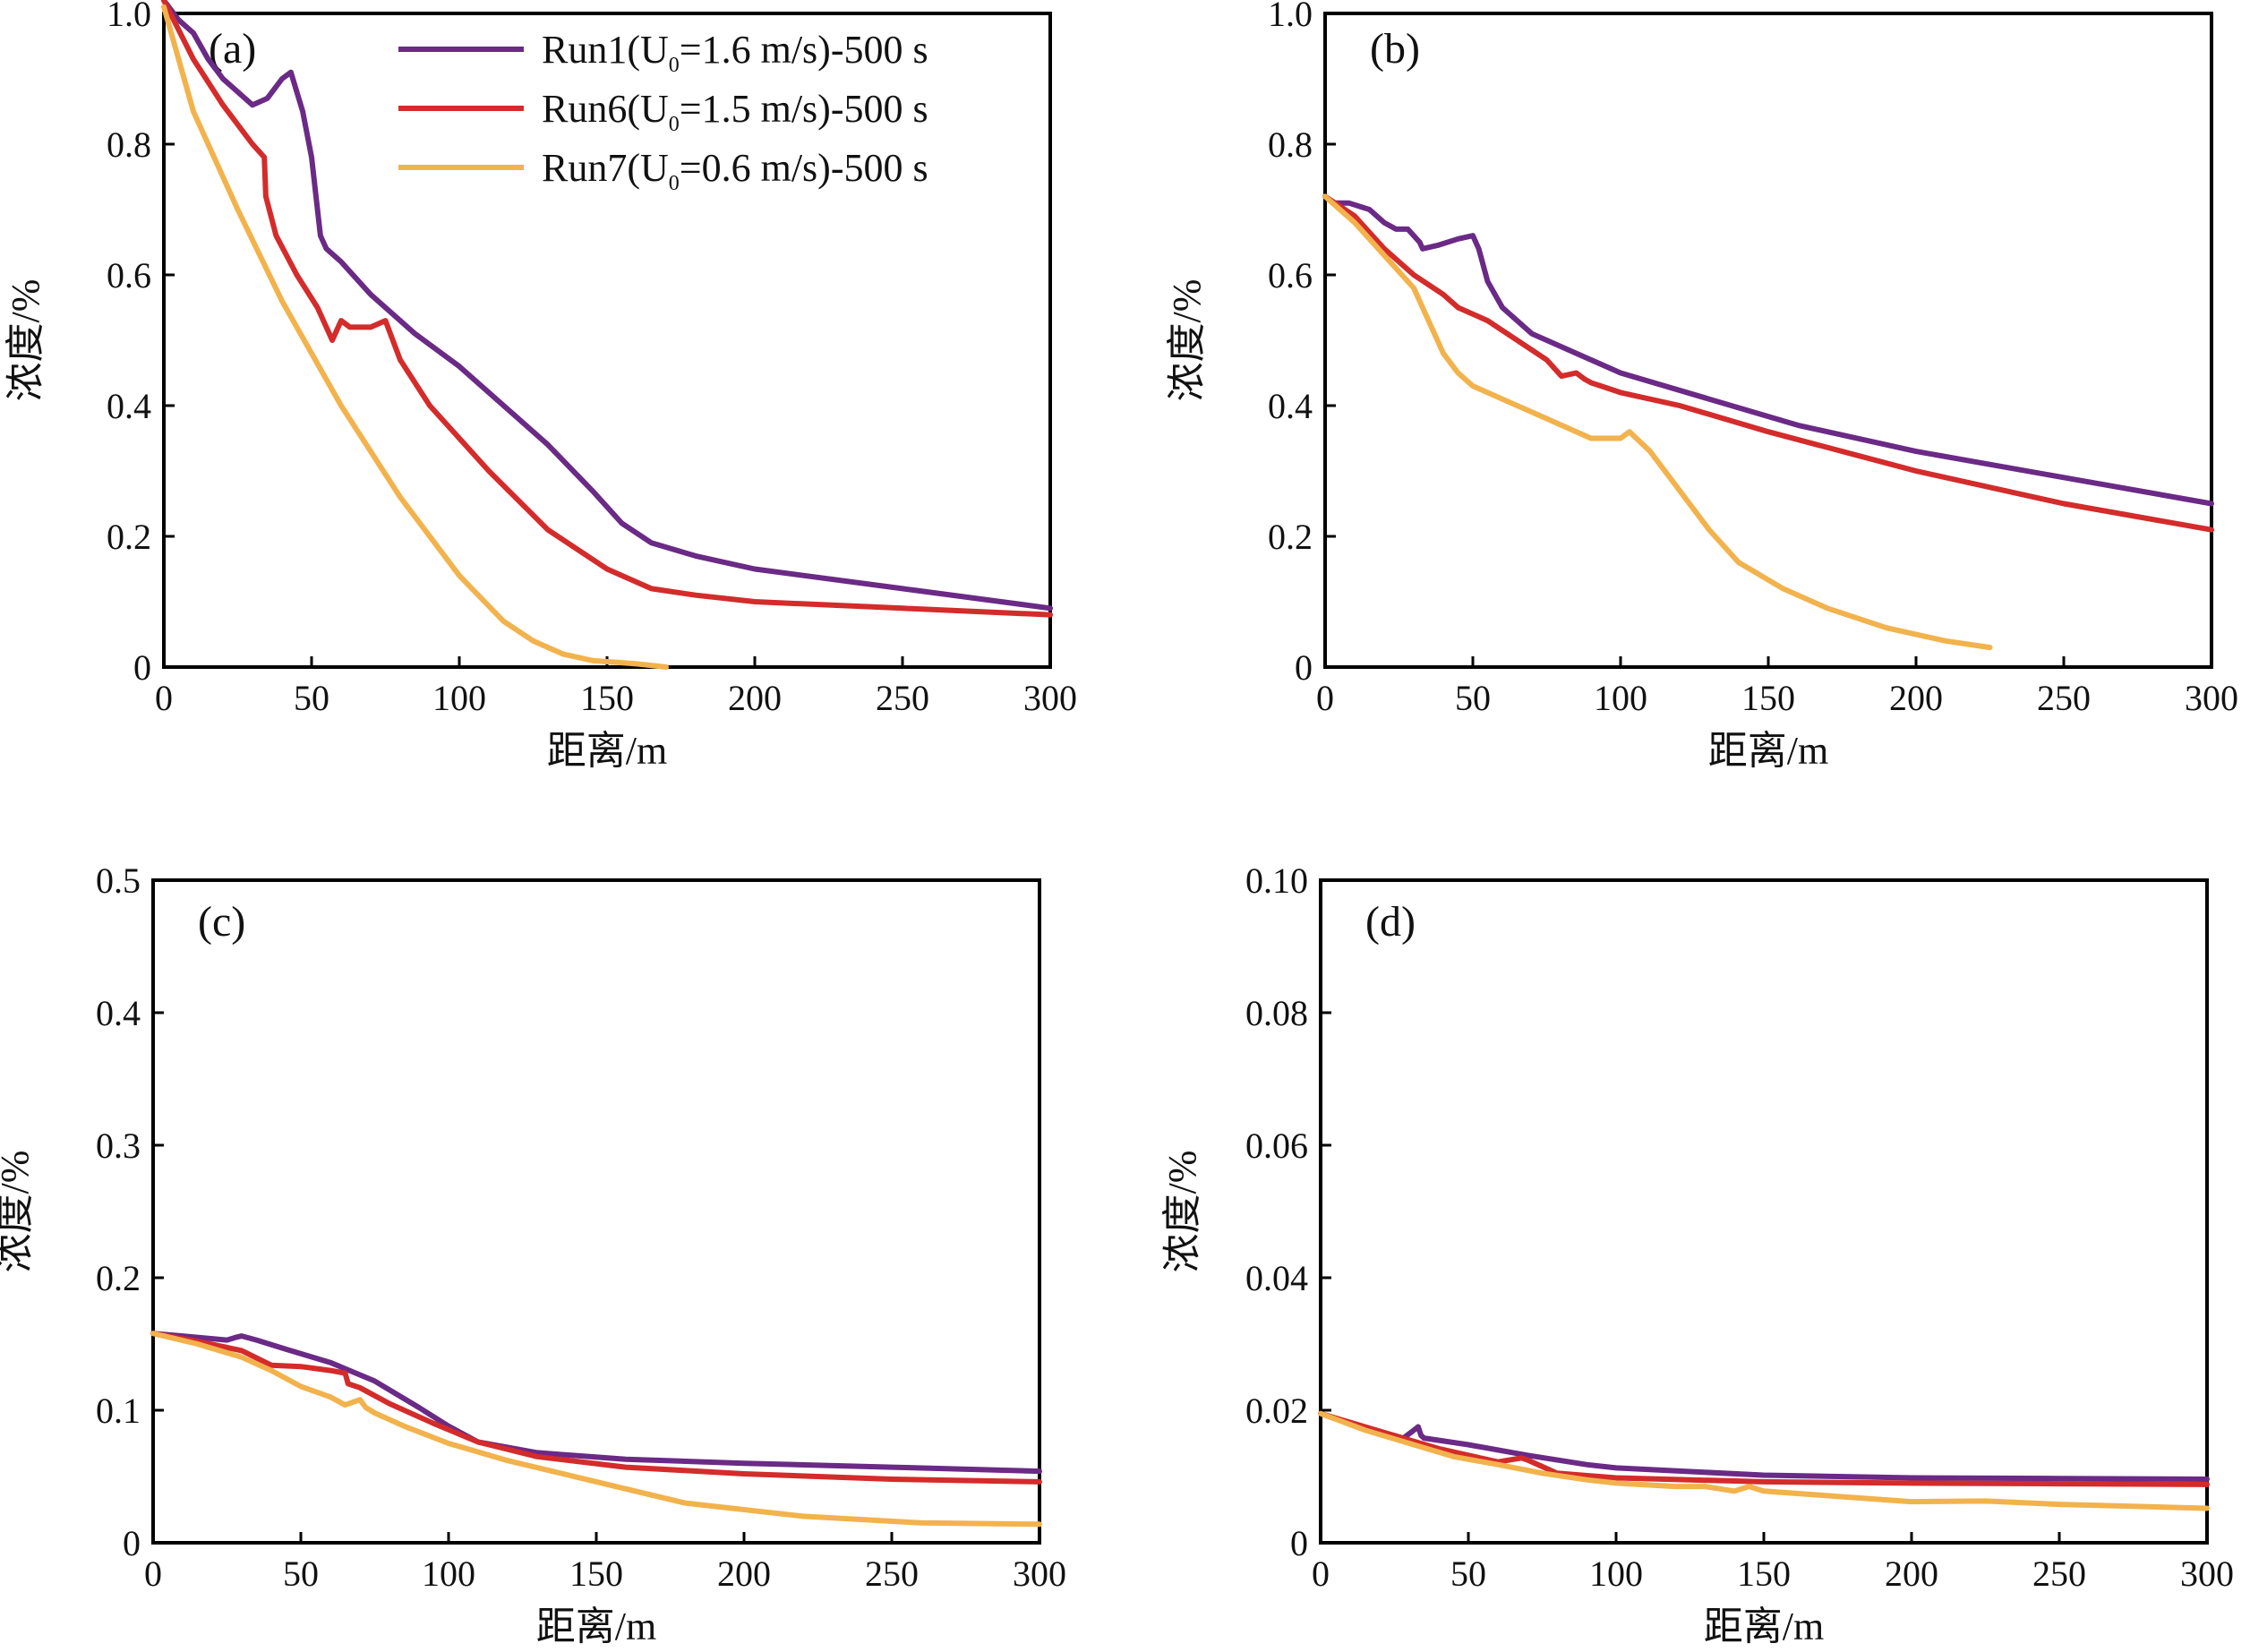 This screenshot has height=1652, width=2250. Describe the element at coordinates (735, 170) in the screenshot. I see `legend-label-run7: Run7(U0=0.6 m/s)-500 s` at that location.